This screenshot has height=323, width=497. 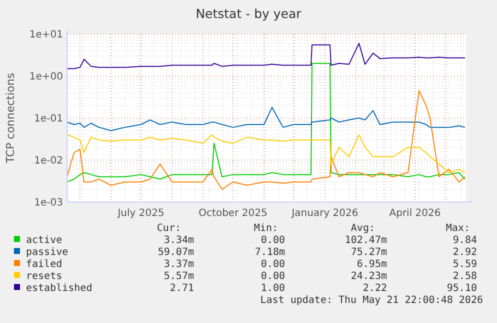 What do you see at coordinates (464, 276) in the screenshot?
I see `text: 2.58` at bounding box center [464, 276].